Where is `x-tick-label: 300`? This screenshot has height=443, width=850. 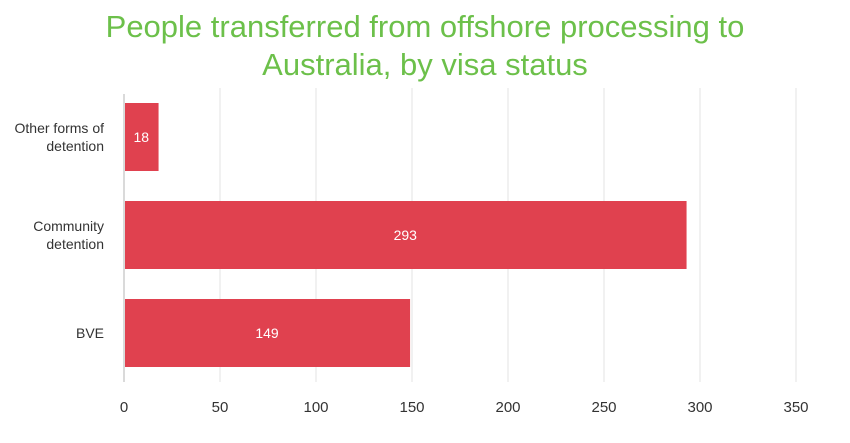 x-tick-label: 300 is located at coordinates (699, 407).